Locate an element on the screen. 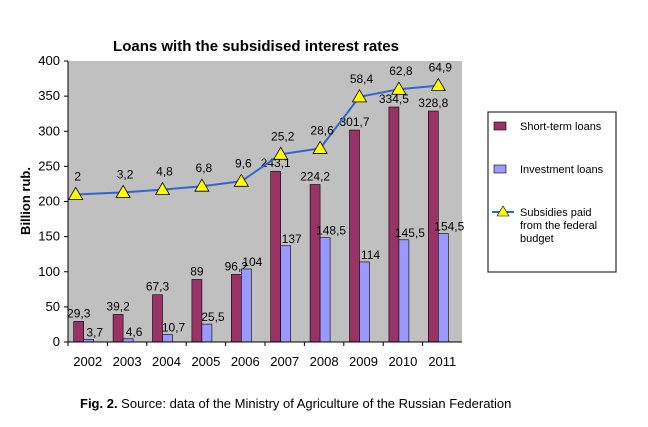 This screenshot has width=648, height=427. data-label-investment: 10,7 is located at coordinates (174, 327).